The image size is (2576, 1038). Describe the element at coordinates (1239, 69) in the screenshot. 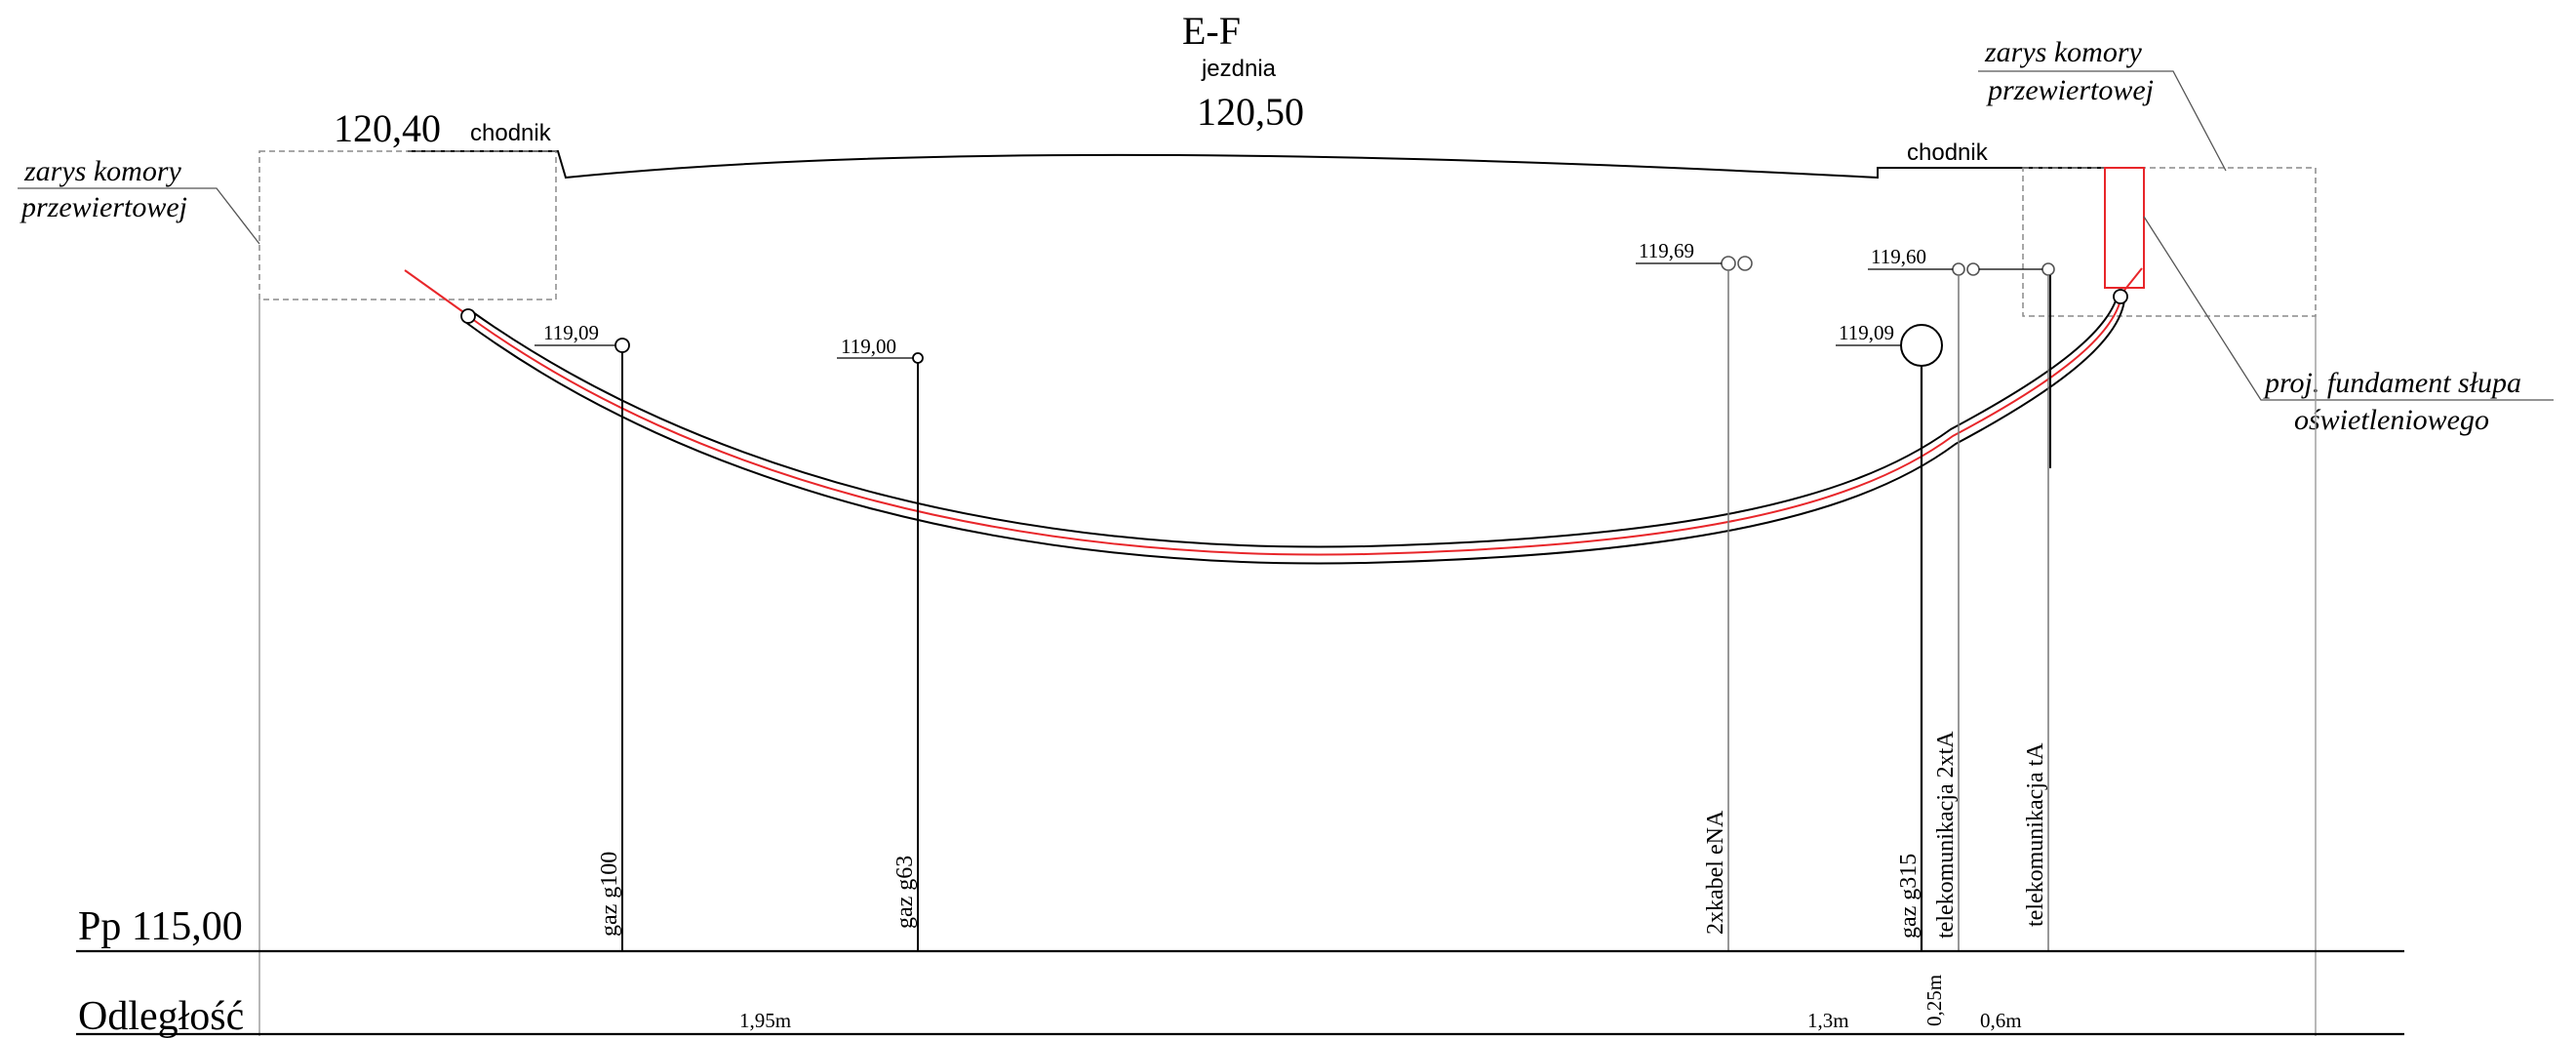

I see `road-label: jezdnia` at that location.